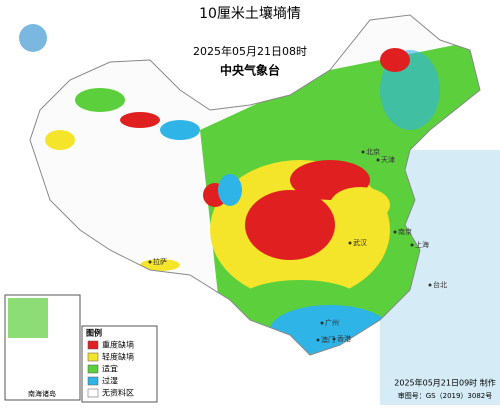 The image size is (500, 409). What do you see at coordinates (250, 13) in the screenshot?
I see `map-title: 10厘米土壤墒情` at bounding box center [250, 13].